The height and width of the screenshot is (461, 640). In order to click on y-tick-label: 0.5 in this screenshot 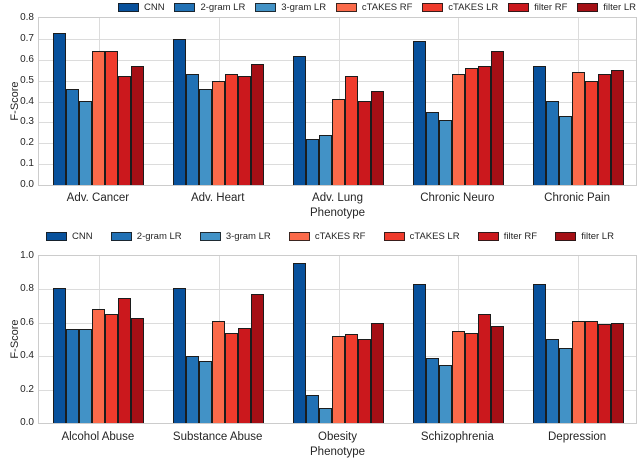, I will do `click(27, 80)`.